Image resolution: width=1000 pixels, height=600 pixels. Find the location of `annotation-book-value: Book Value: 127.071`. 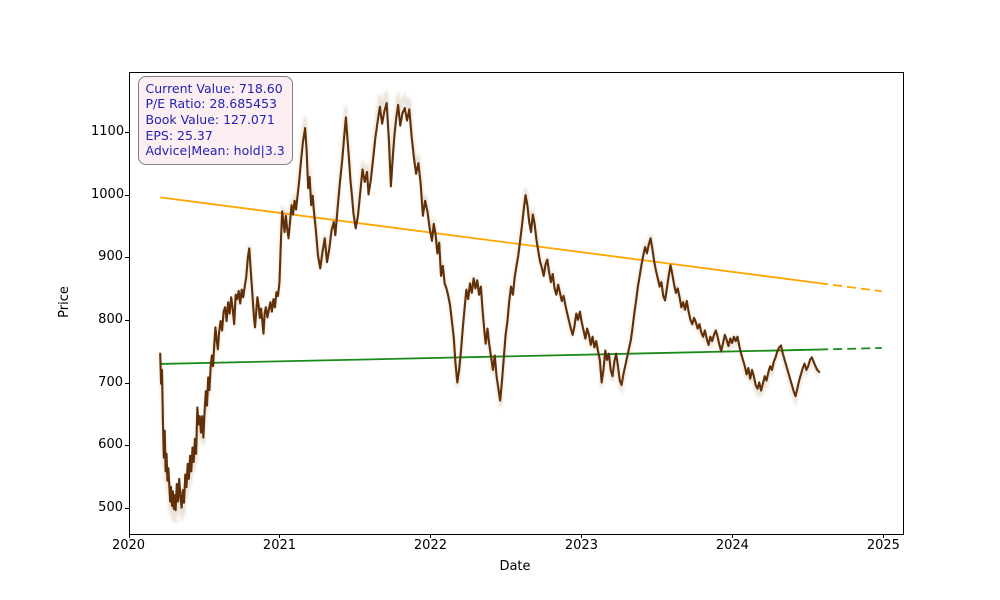

annotation-book-value: Book Value: 127.071 is located at coordinates (210, 119).